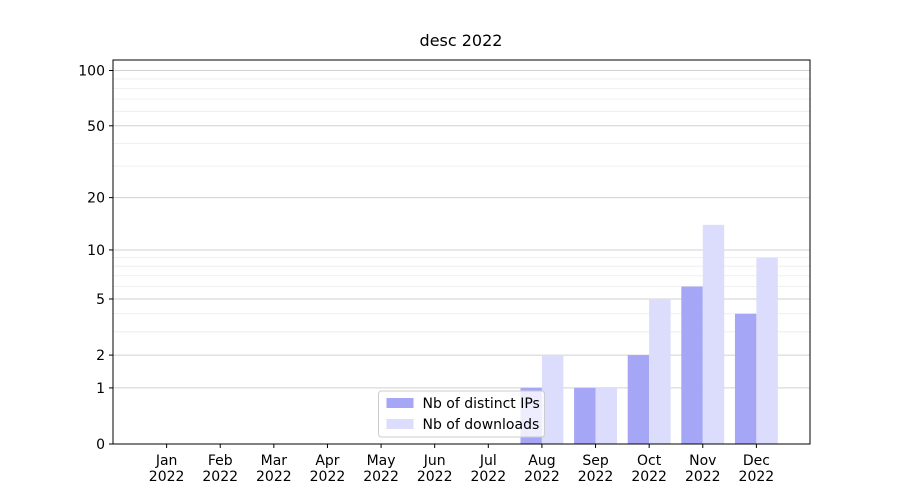 The image size is (900, 504). Describe the element at coordinates (756, 469) in the screenshot. I see `x-tick-label: Dec 2022` at that location.